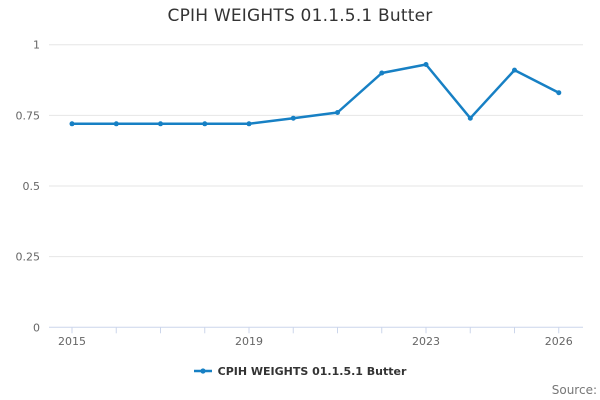 This screenshot has width=600, height=400. What do you see at coordinates (36, 327) in the screenshot?
I see `y-tick-label: 0` at bounding box center [36, 327].